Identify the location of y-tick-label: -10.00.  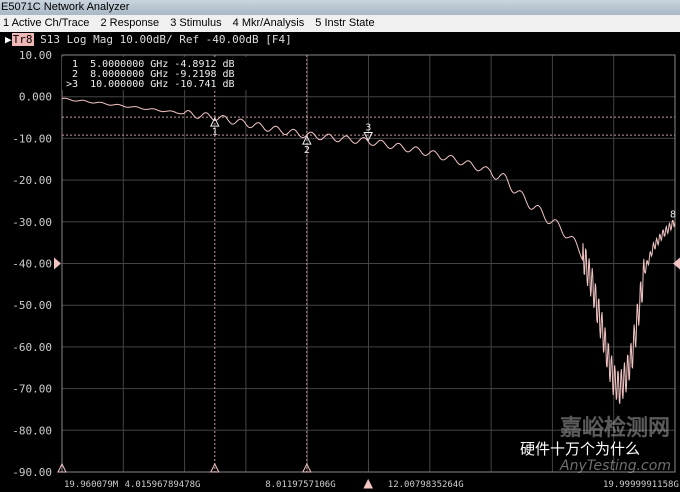
(32, 138).